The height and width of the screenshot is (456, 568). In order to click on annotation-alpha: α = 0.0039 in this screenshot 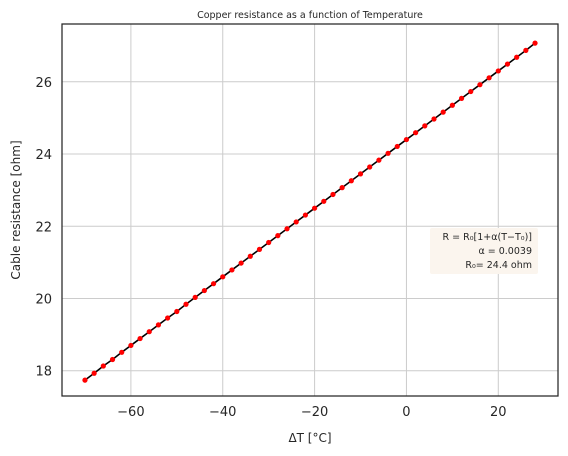, I will do `click(505, 251)`.